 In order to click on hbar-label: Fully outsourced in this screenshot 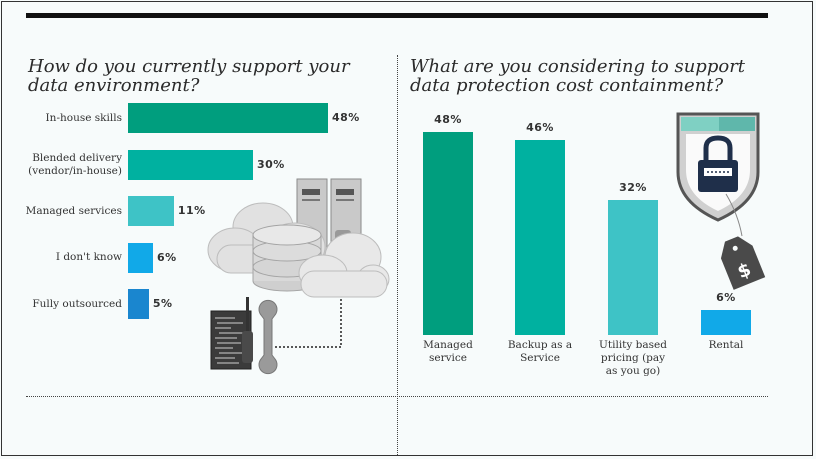, I will do `click(77, 303)`.